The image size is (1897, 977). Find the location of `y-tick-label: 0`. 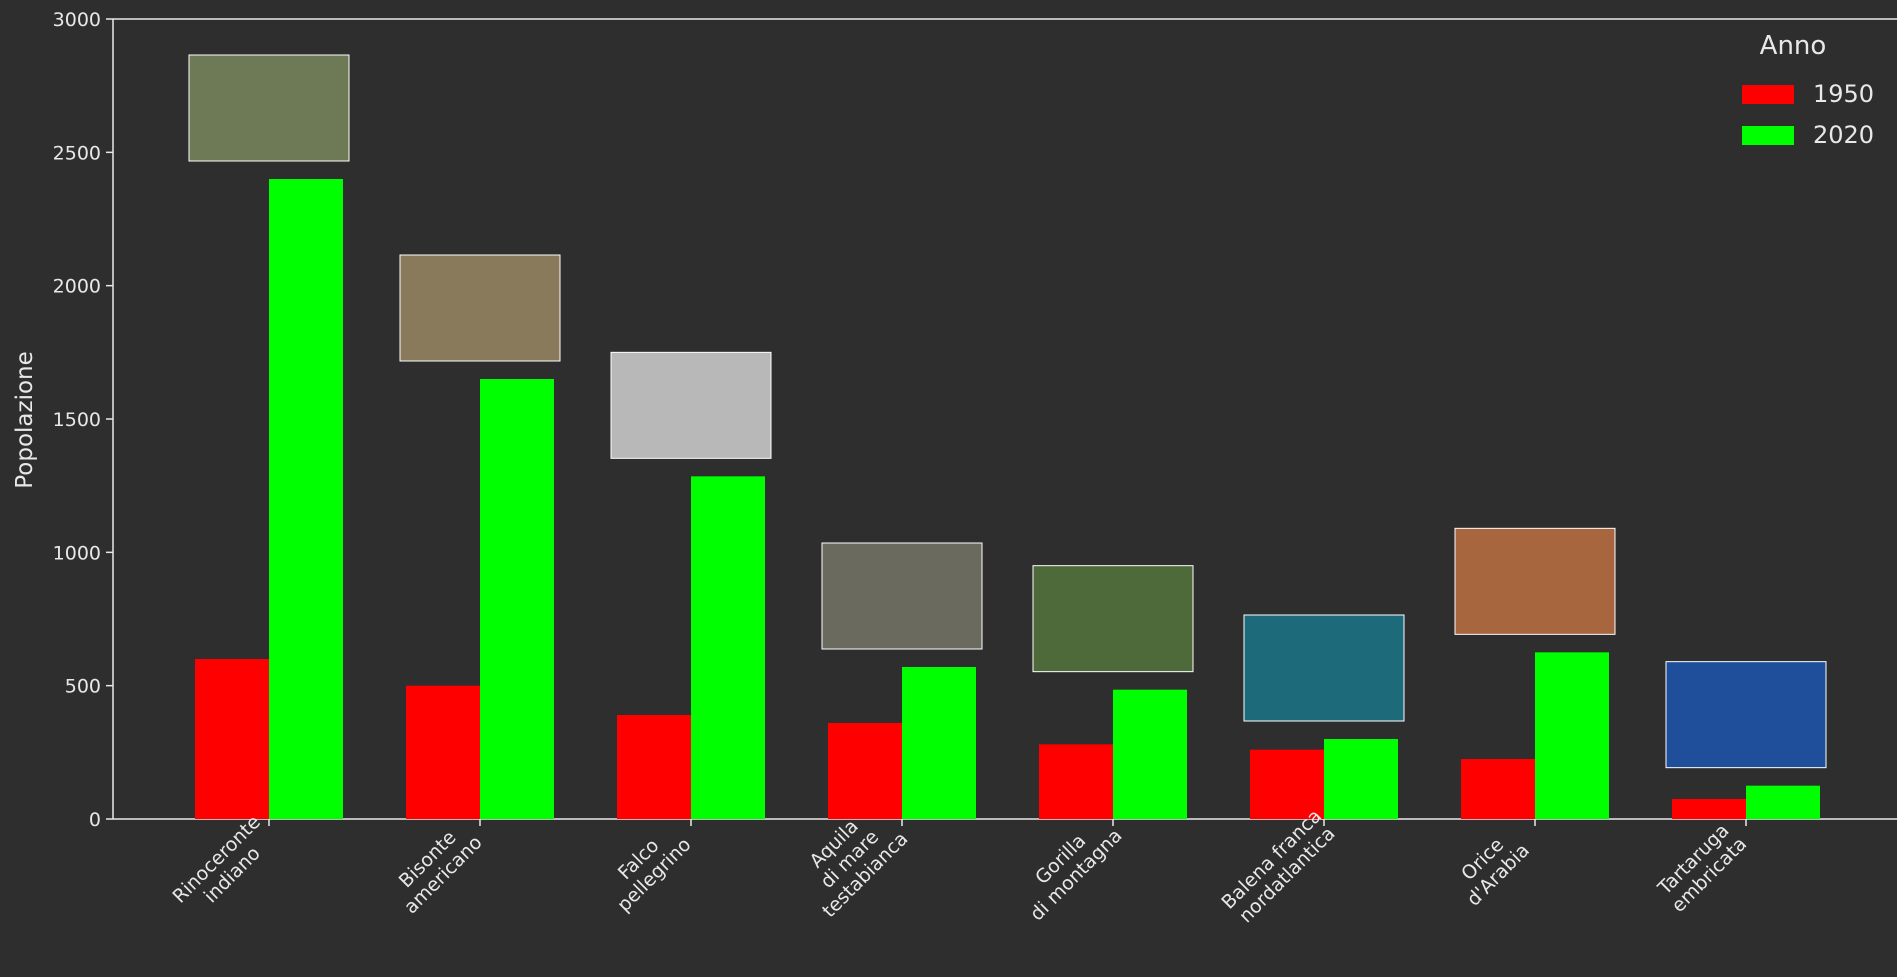

y-tick-label: 0 is located at coordinates (95, 820).